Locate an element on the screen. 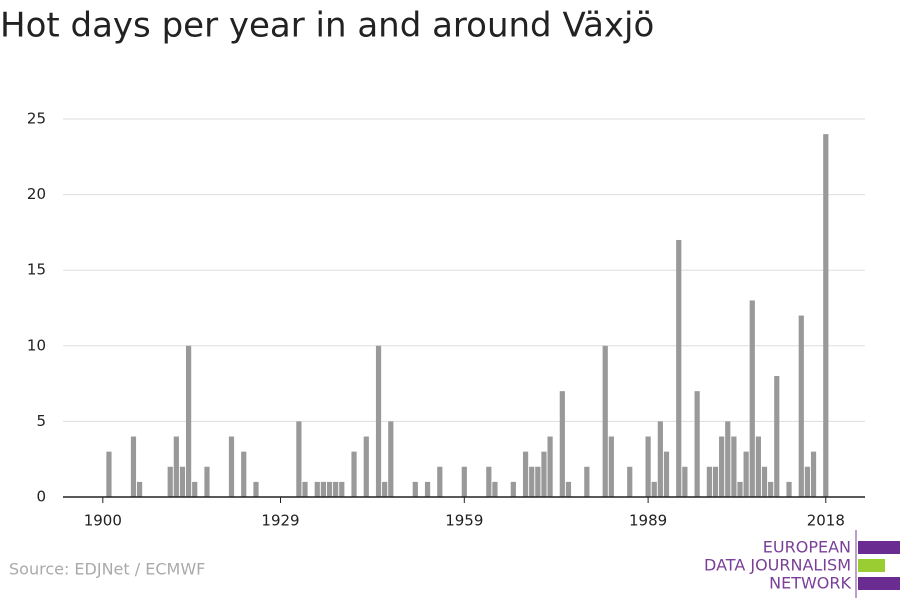 The width and height of the screenshot is (900, 600). x-tick-label: 1900 is located at coordinates (103, 521).